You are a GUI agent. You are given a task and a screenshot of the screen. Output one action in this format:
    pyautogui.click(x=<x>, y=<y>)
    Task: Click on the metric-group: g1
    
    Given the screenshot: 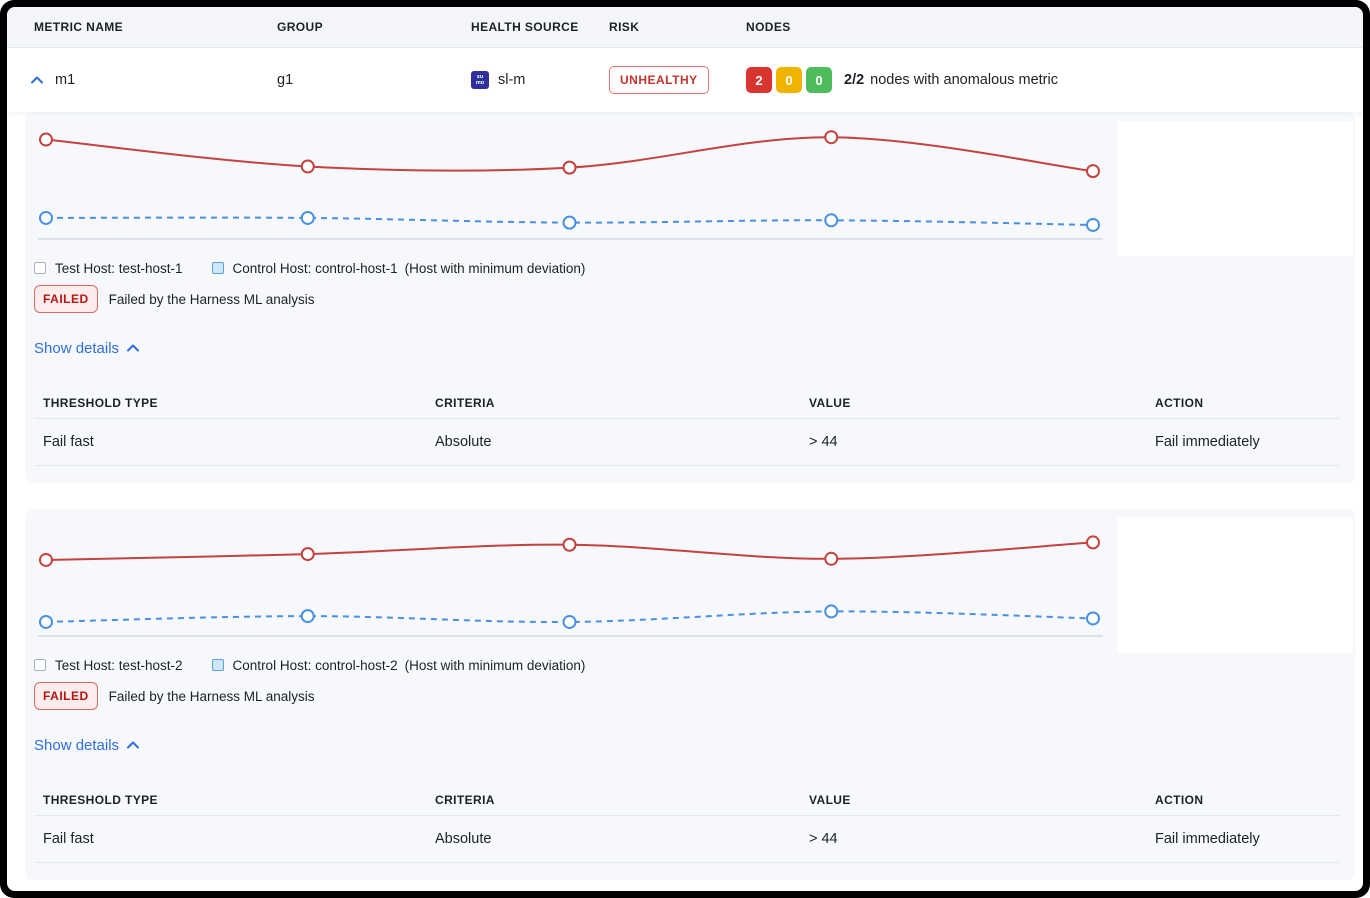 What is the action you would take?
    pyautogui.click(x=285, y=80)
    